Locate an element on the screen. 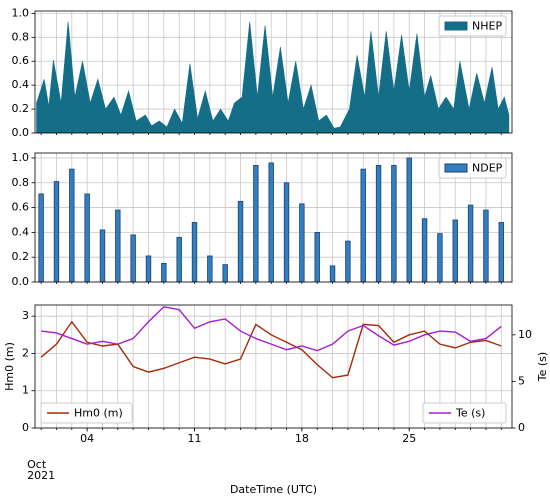 The width and height of the screenshot is (550, 502). plot-area is located at coordinates (271, 342).